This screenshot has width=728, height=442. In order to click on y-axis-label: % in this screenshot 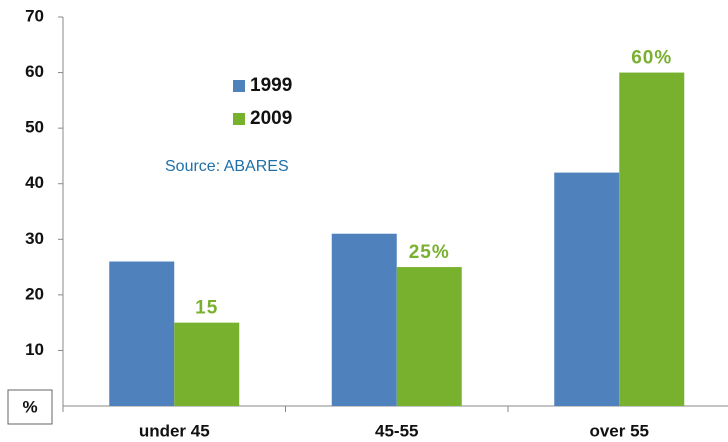, I will do `click(29, 406)`.